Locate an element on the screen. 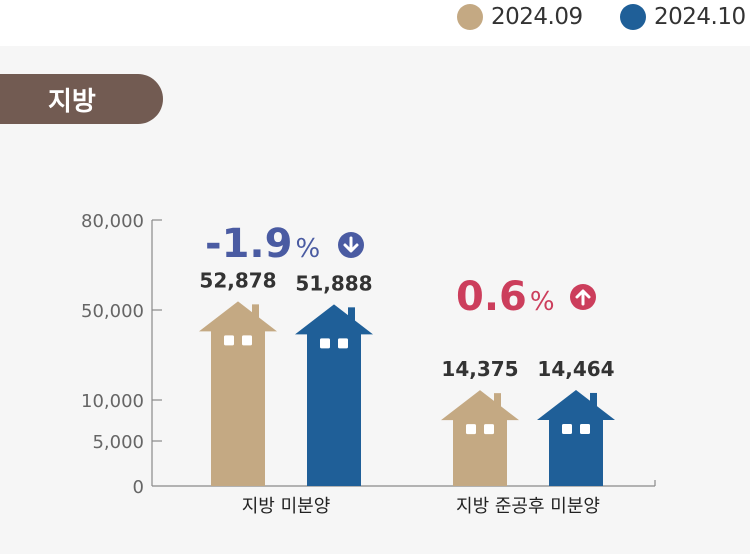 This screenshot has width=750, height=554. legend-item-2024-09: 2024.09 is located at coordinates (520, 17).